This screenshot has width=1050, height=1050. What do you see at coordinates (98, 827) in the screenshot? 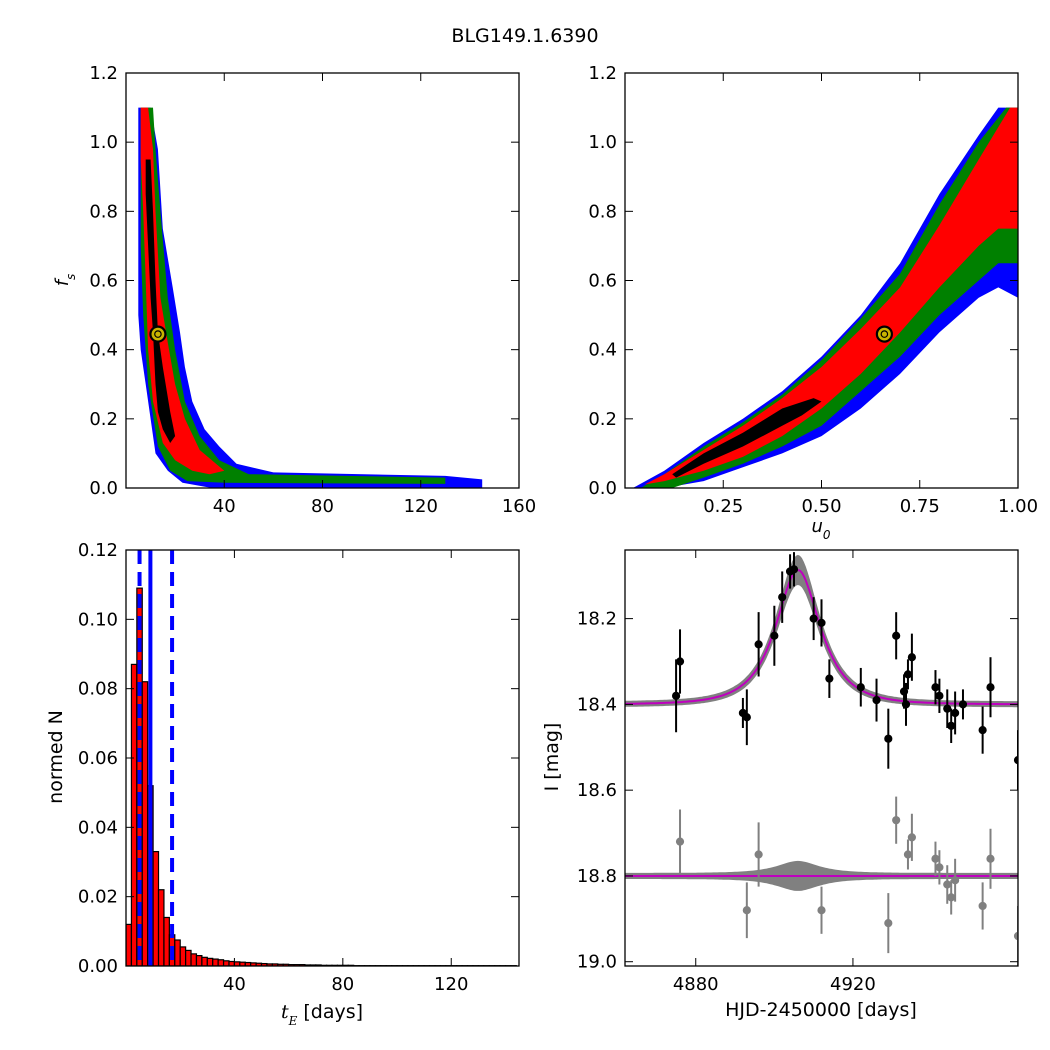
I see `histogram-ytick-label: 0.04` at bounding box center [98, 827].